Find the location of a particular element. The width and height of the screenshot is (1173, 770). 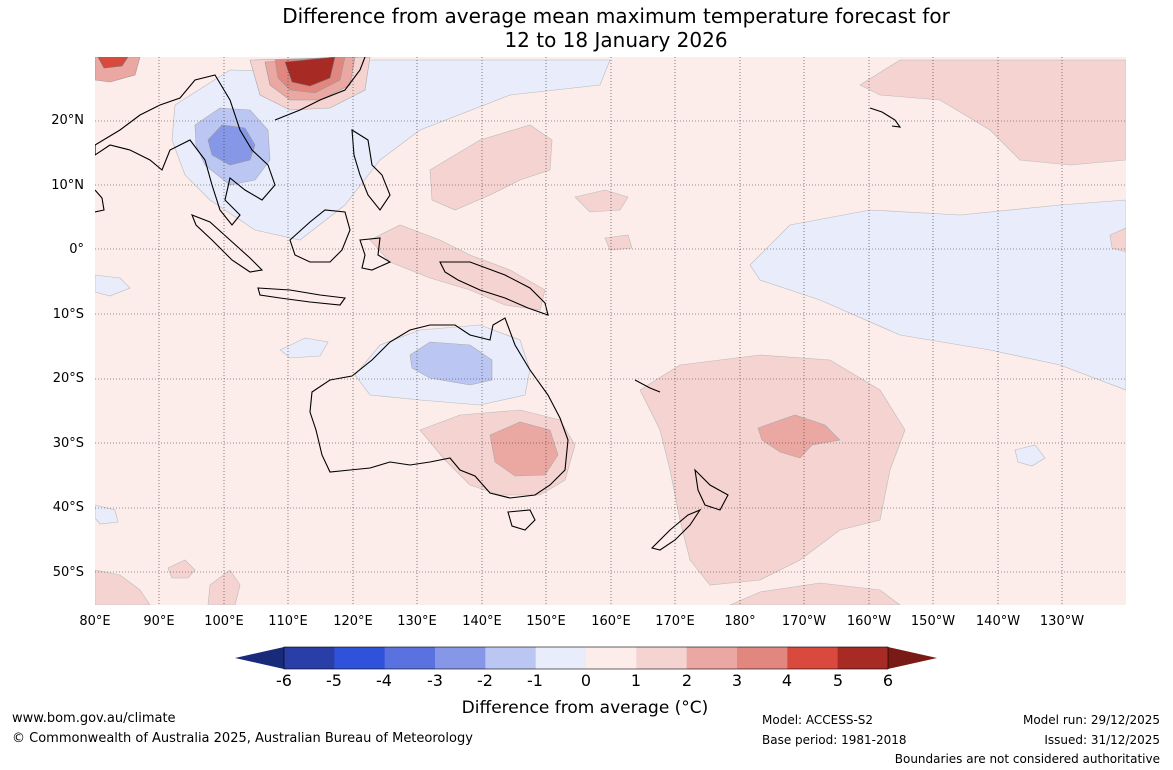

coastline-new-zealand-north is located at coordinates (711, 489).